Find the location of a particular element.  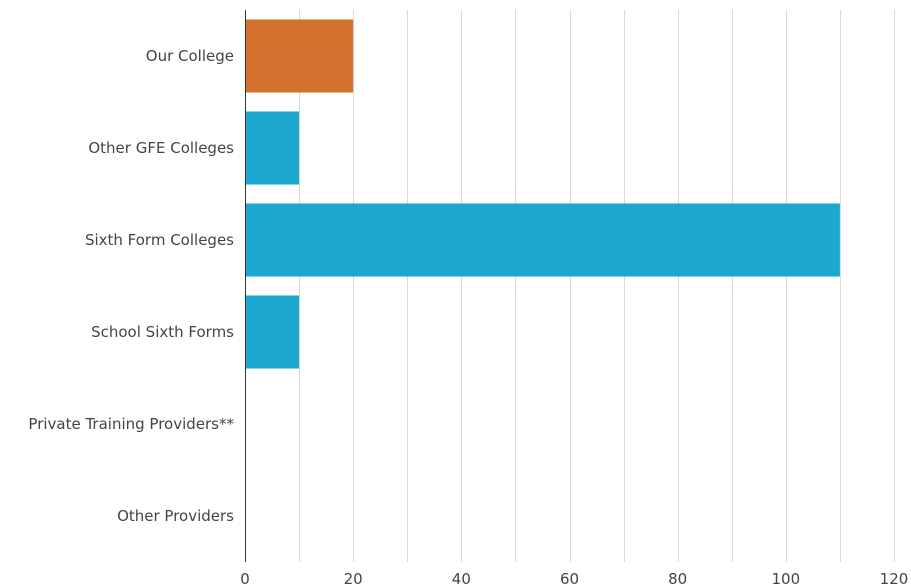

bar-school-sixth-forms is located at coordinates (272, 332).